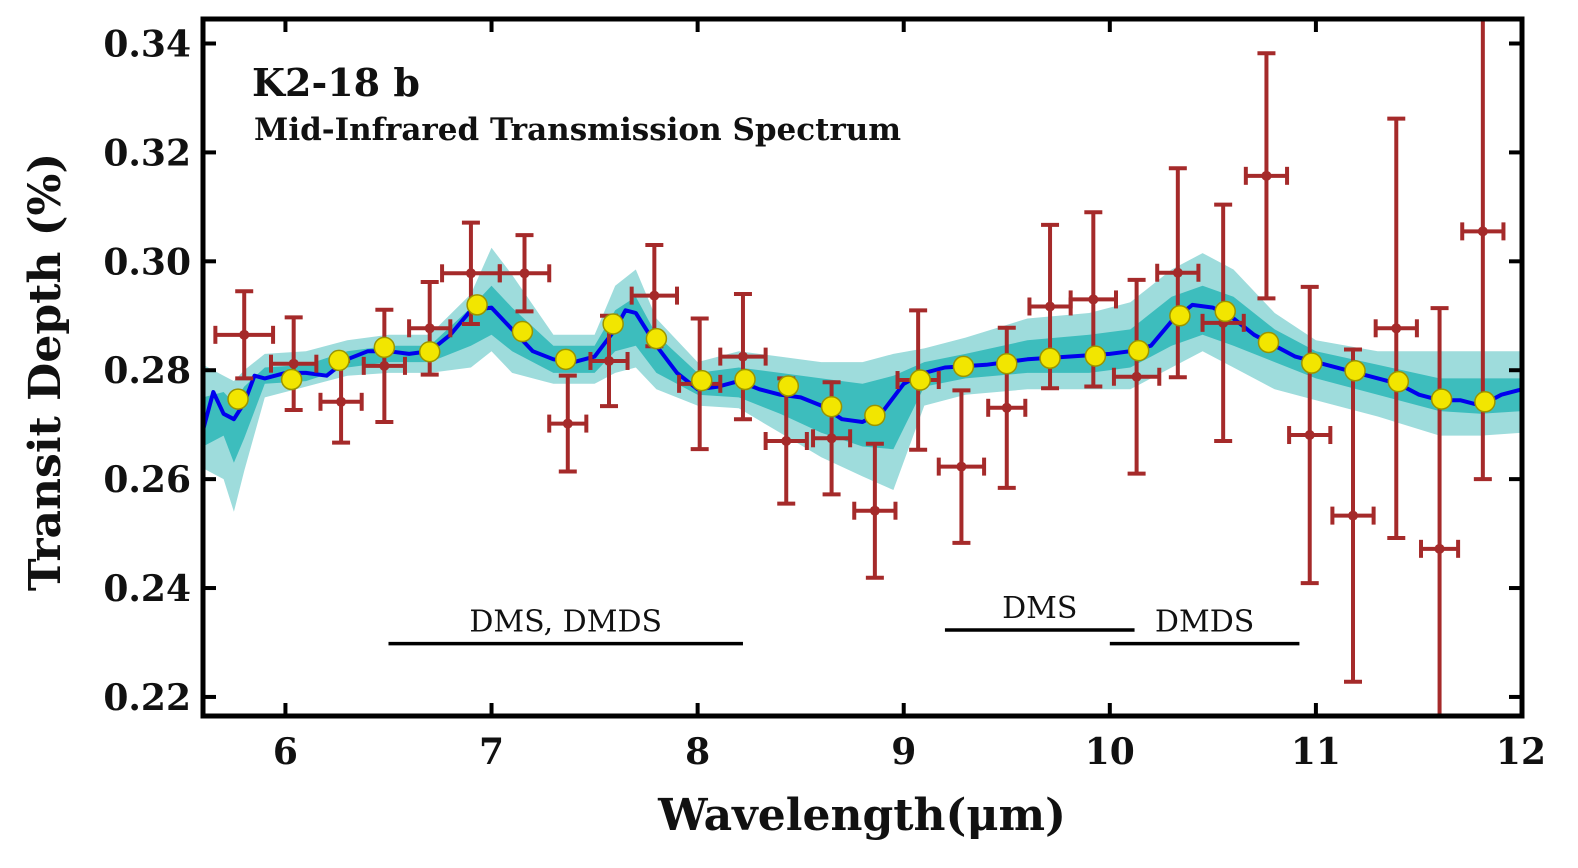 The width and height of the screenshot is (1578, 868). I want to click on y-tick-label: 0.28, so click(147, 371).